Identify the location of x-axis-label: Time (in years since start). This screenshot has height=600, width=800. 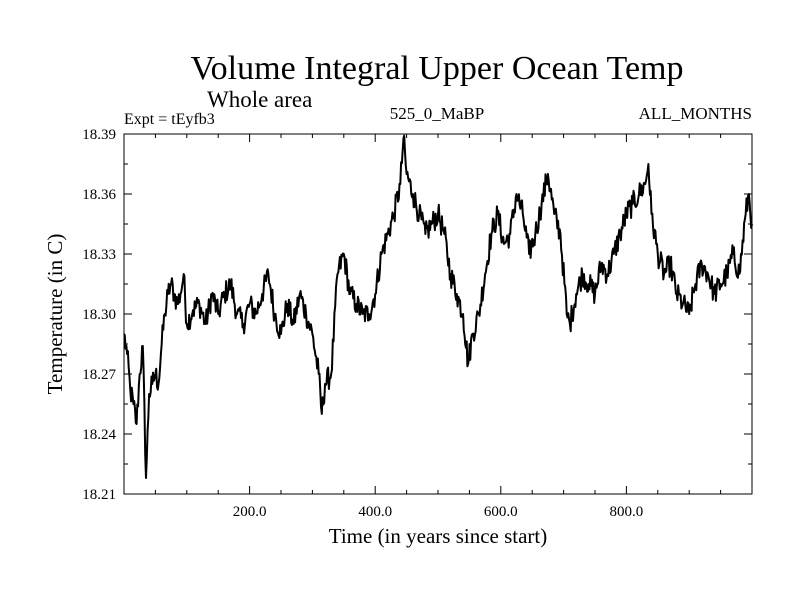
(438, 536).